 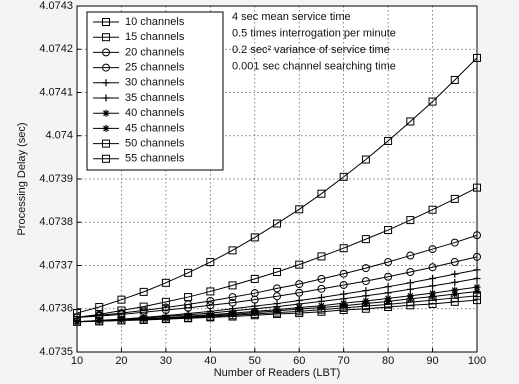 What do you see at coordinates (155, 144) in the screenshot?
I see `legend-label: 50 channels` at bounding box center [155, 144].